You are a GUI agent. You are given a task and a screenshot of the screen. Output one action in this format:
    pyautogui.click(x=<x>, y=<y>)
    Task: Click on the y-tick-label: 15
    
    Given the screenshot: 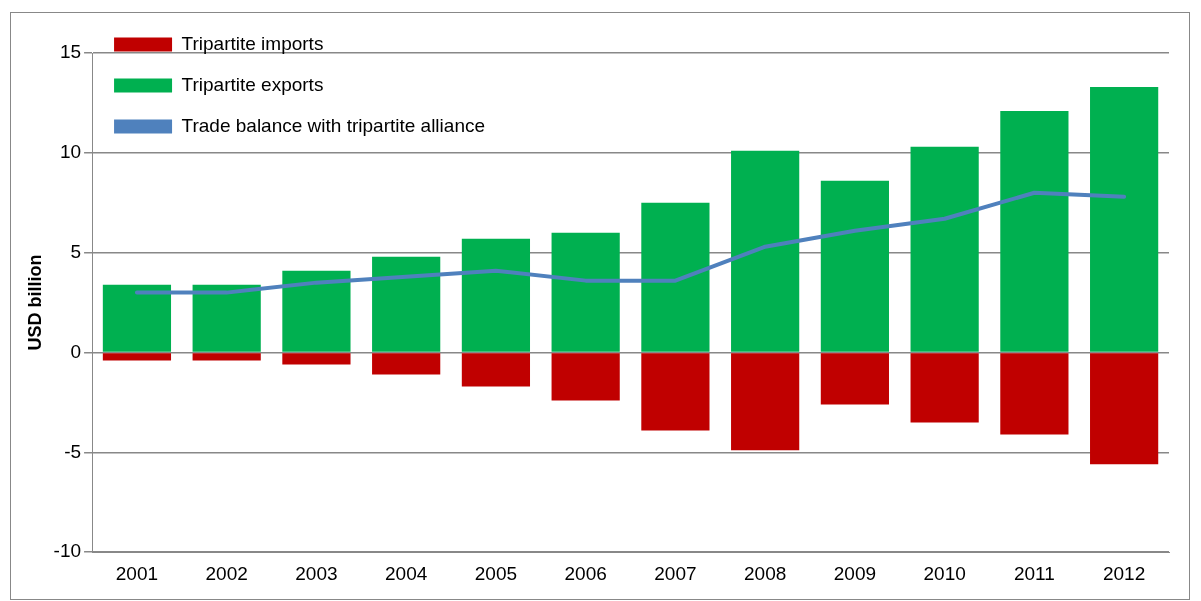 What is the action you would take?
    pyautogui.click(x=70, y=52)
    